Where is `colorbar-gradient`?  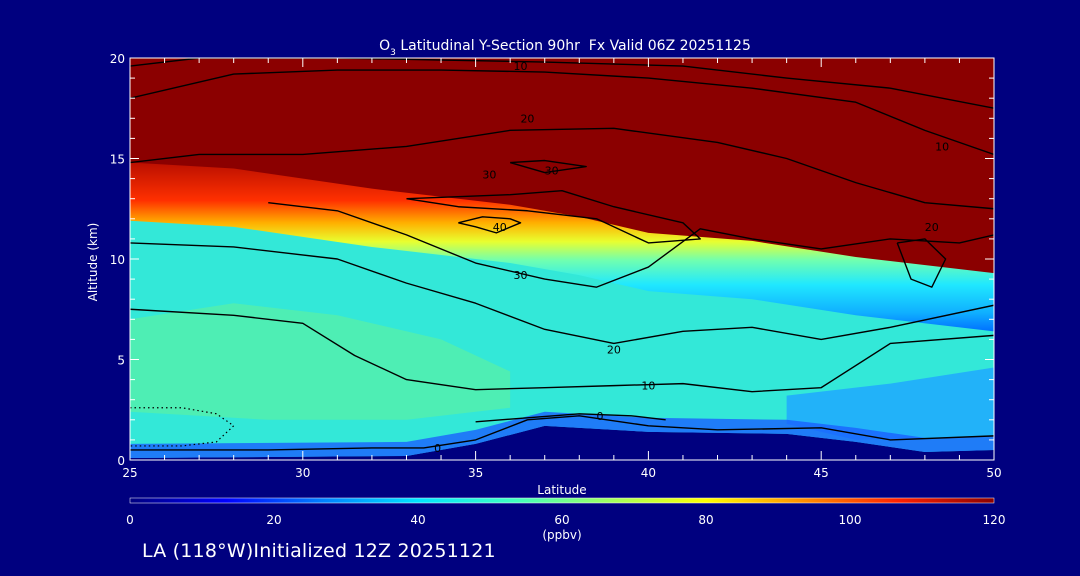 colorbar-gradient is located at coordinates (562, 500).